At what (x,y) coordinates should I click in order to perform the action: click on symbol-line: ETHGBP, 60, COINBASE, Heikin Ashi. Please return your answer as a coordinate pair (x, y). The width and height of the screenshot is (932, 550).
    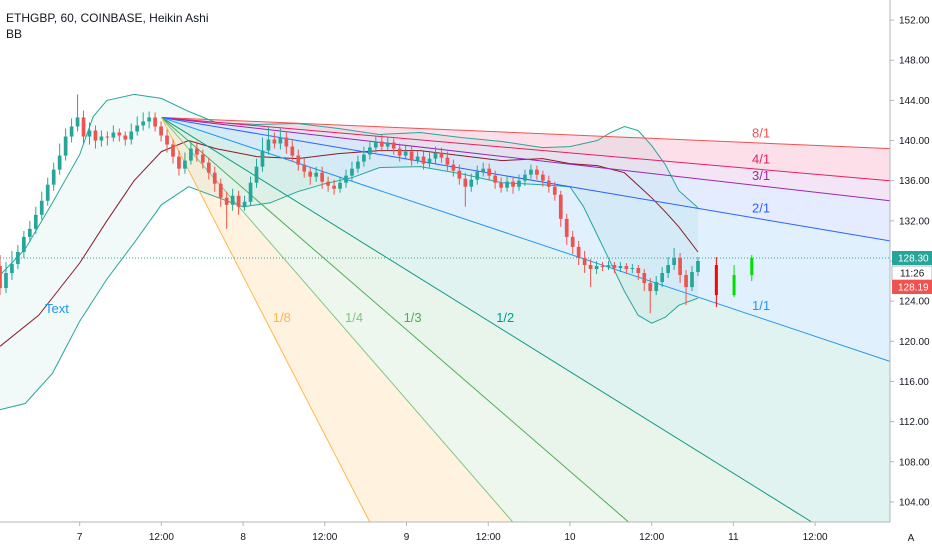
    Looking at the image, I should click on (107, 18).